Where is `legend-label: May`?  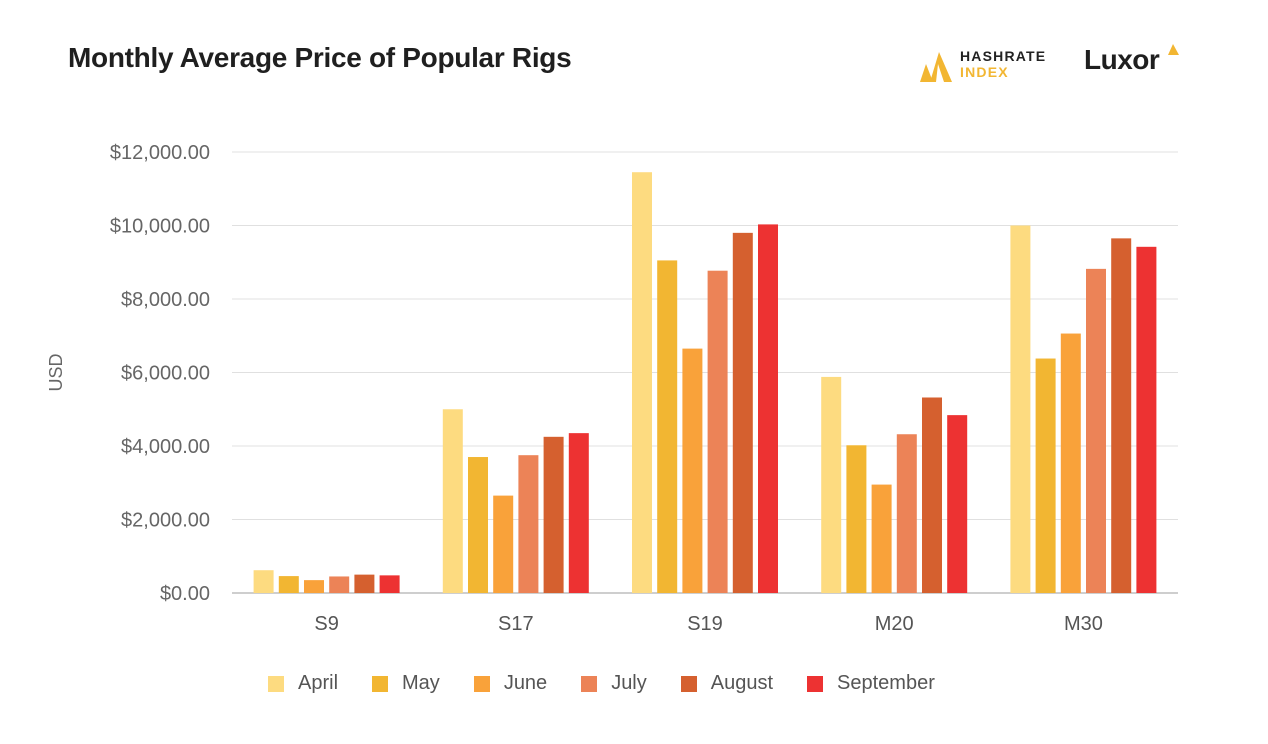 legend-label: May is located at coordinates (421, 683).